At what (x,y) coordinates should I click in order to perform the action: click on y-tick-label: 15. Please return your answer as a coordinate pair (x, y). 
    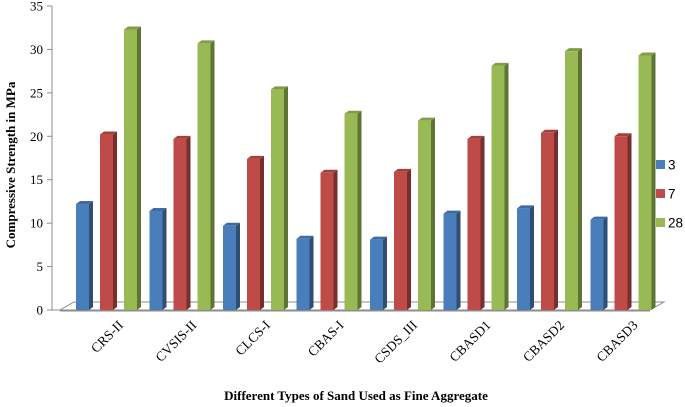
    Looking at the image, I should click on (36, 179).